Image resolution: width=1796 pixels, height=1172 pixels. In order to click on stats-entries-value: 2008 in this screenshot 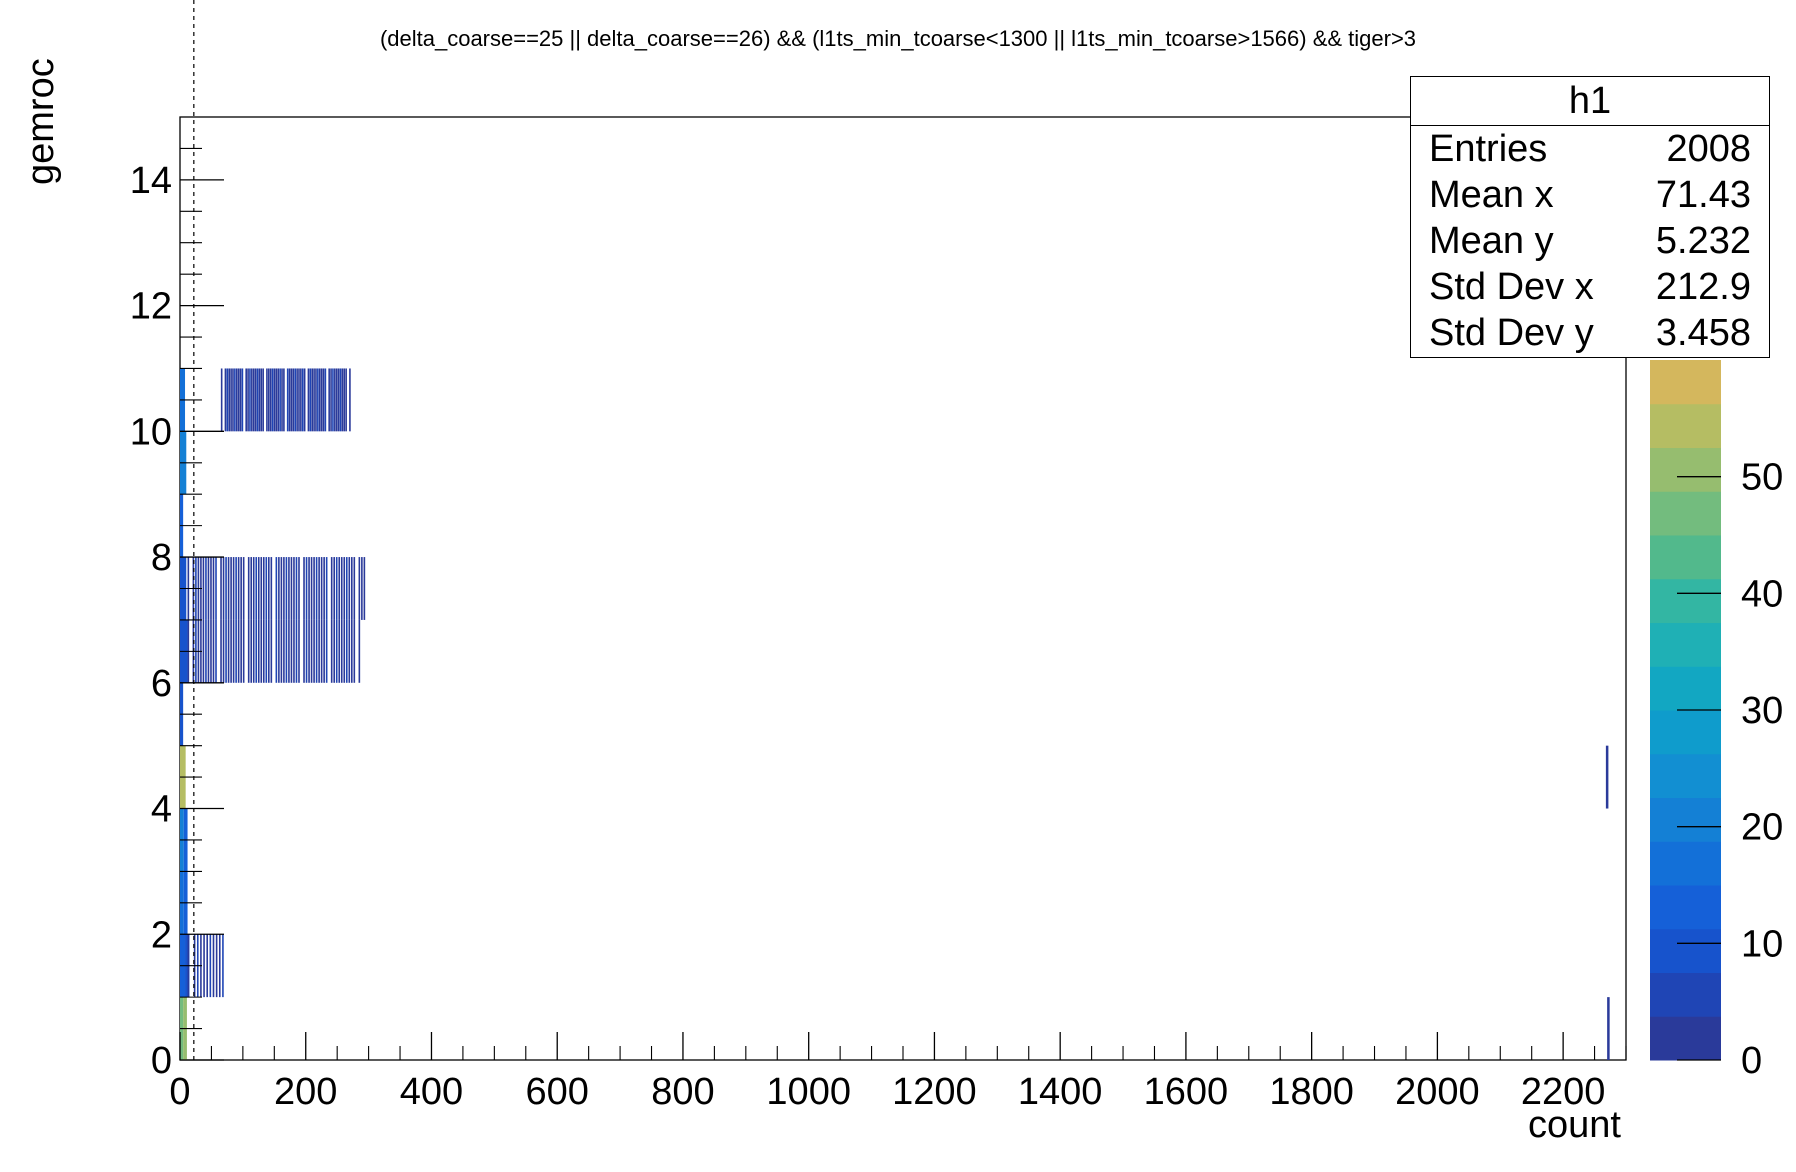, I will do `click(1708, 149)`.